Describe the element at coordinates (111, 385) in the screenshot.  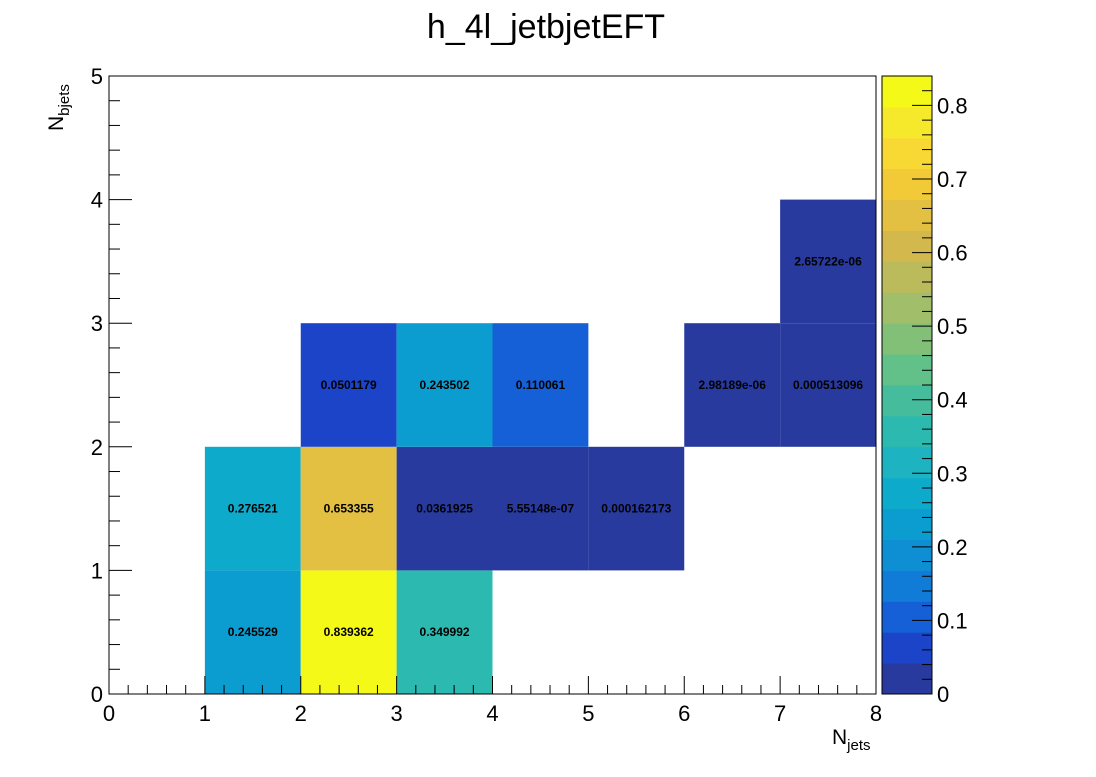
I see `y-axis: 0 1 2 3 4 5` at that location.